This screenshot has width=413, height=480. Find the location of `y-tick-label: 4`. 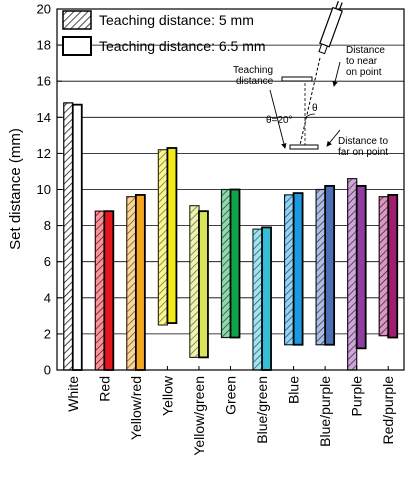

y-tick-label: 4 is located at coordinates (47, 297).